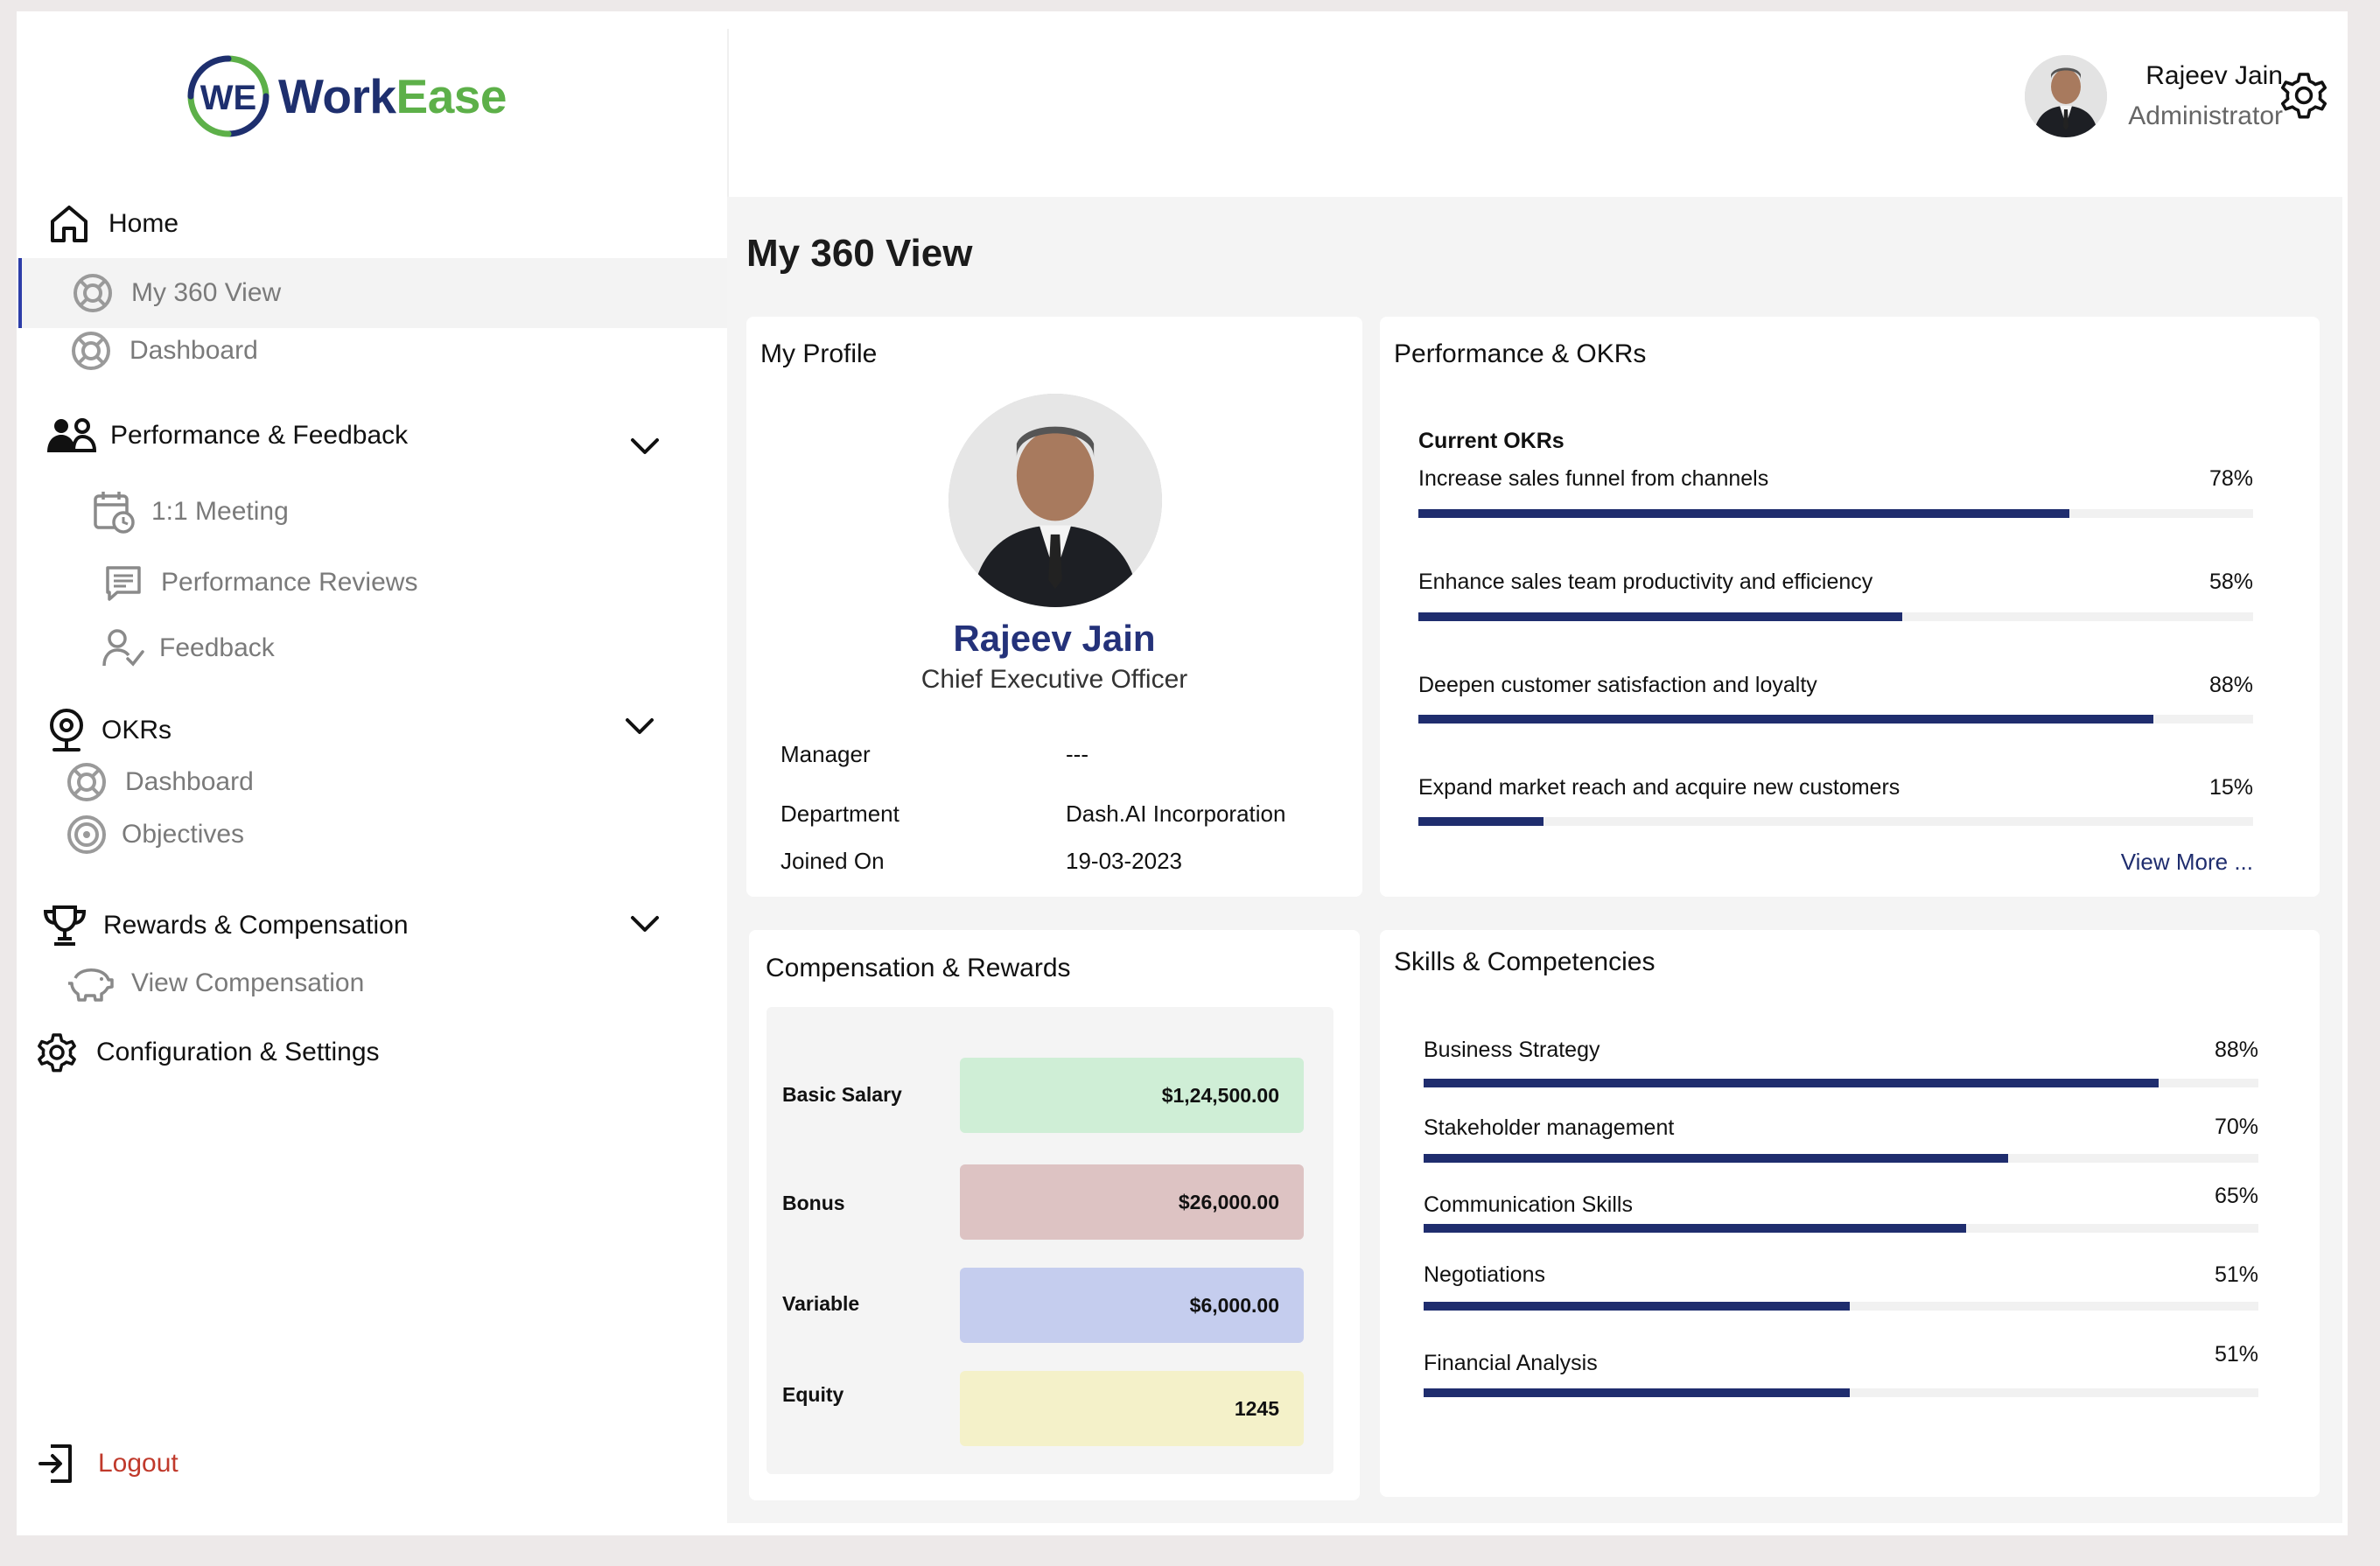 Image resolution: width=2380 pixels, height=1566 pixels. I want to click on nav-home-label: Home, so click(143, 223).